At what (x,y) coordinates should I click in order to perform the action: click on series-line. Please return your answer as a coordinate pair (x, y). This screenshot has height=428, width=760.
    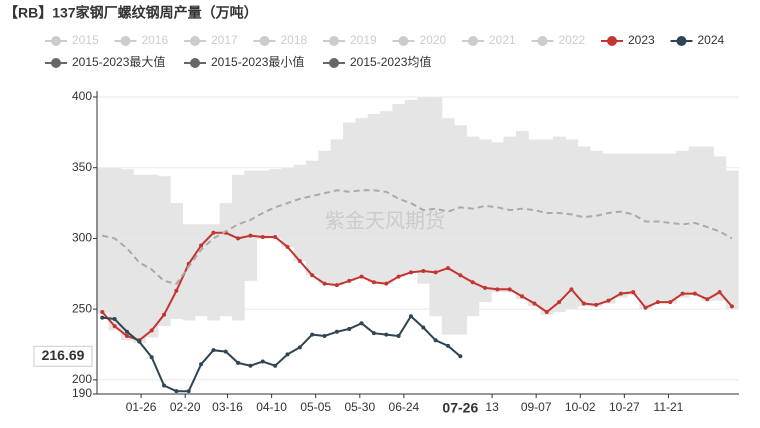
    Looking at the image, I should click on (281, 353).